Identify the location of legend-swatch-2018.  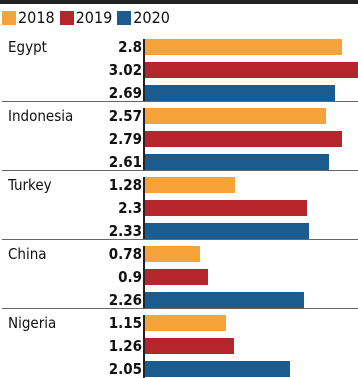
(9, 18).